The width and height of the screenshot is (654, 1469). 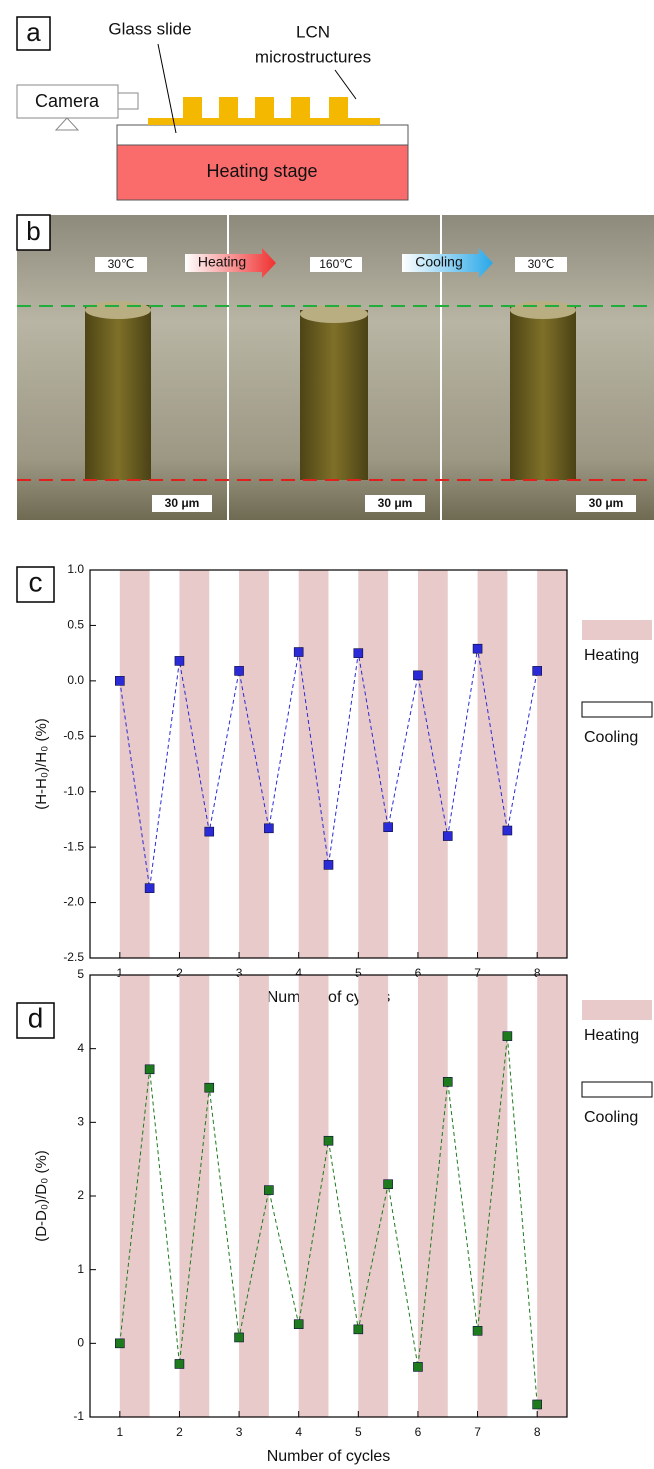 I want to click on temperature: 160℃, so click(x=336, y=264).